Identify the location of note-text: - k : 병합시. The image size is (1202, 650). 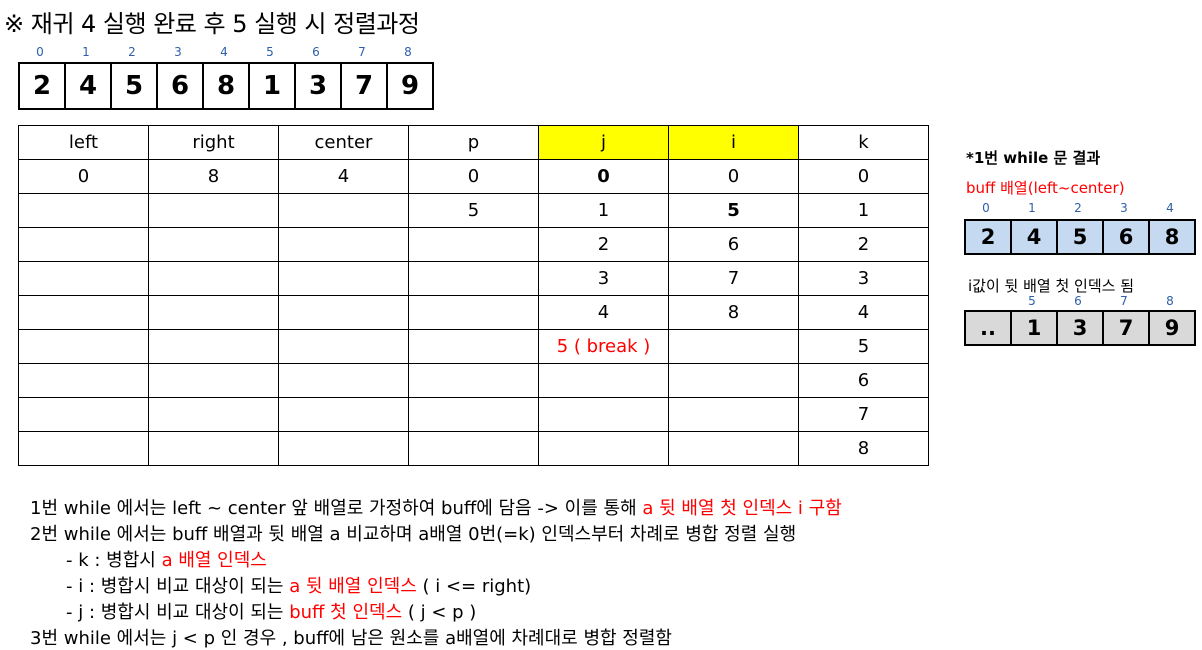
(114, 560).